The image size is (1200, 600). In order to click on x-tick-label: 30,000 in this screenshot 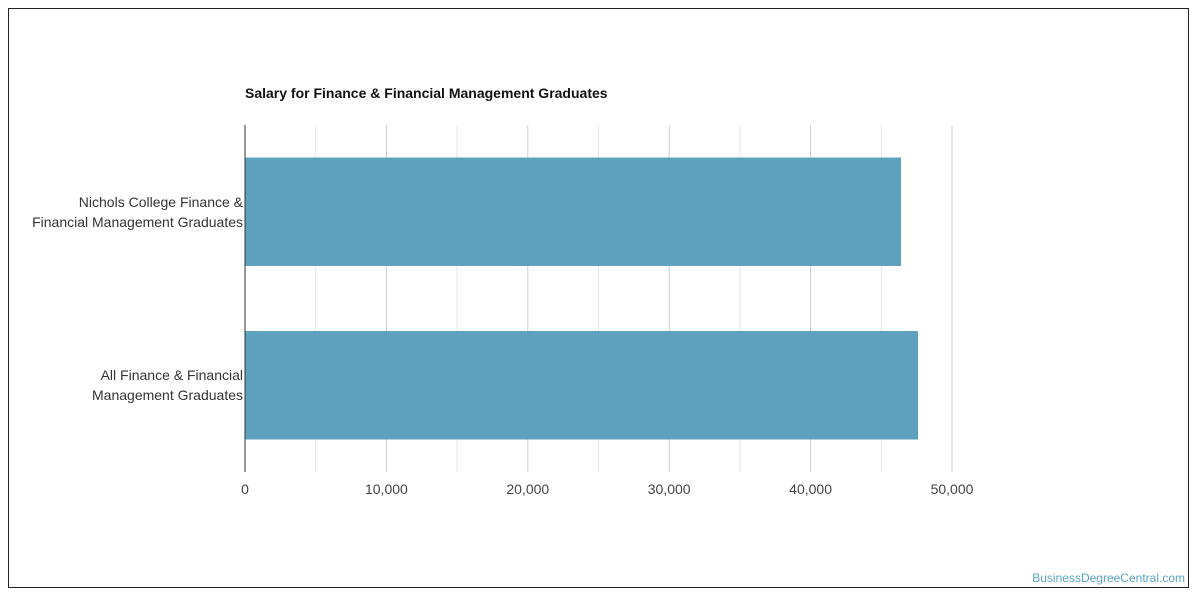, I will do `click(669, 489)`.